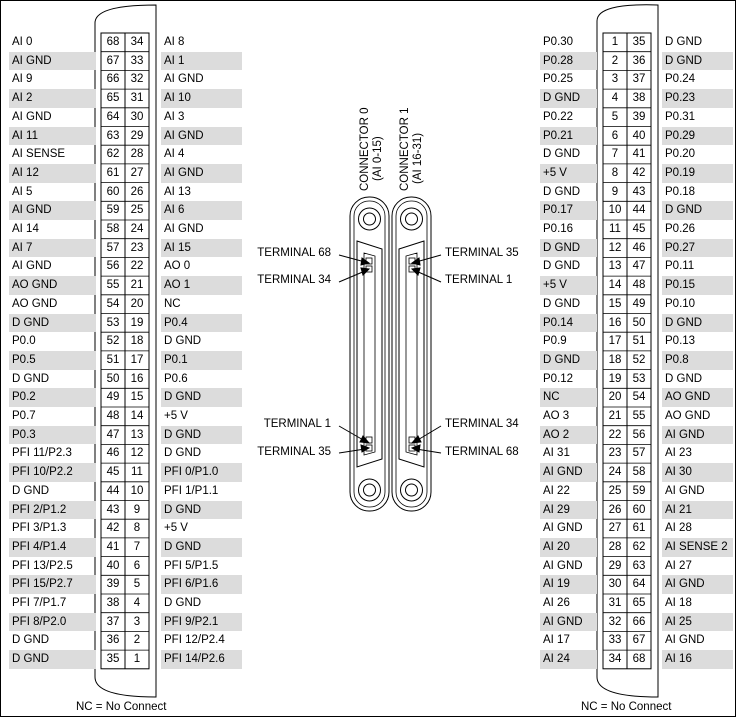  What do you see at coordinates (201, 248) in the screenshot?
I see `pin-label-right: AI 15` at bounding box center [201, 248].